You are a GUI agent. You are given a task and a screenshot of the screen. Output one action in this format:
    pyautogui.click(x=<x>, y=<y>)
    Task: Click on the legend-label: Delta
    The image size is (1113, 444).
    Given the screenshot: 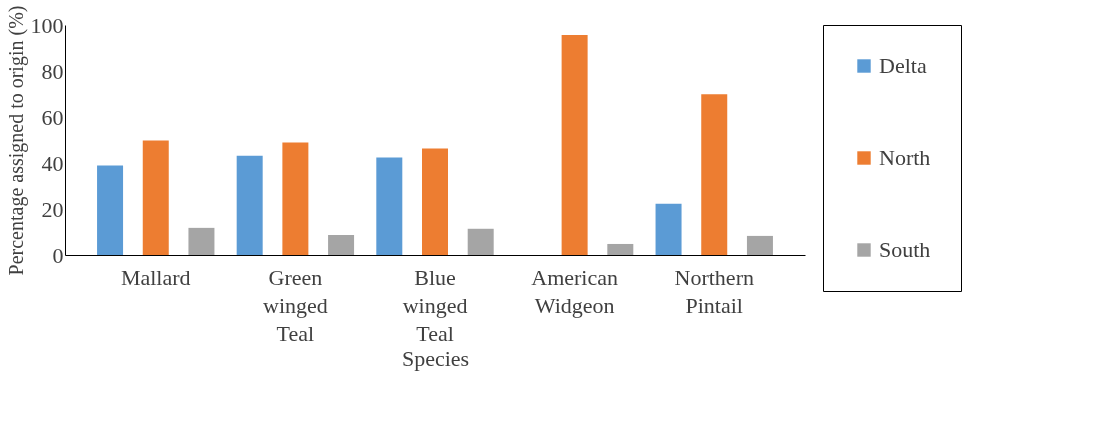 What is the action you would take?
    pyautogui.click(x=903, y=65)
    